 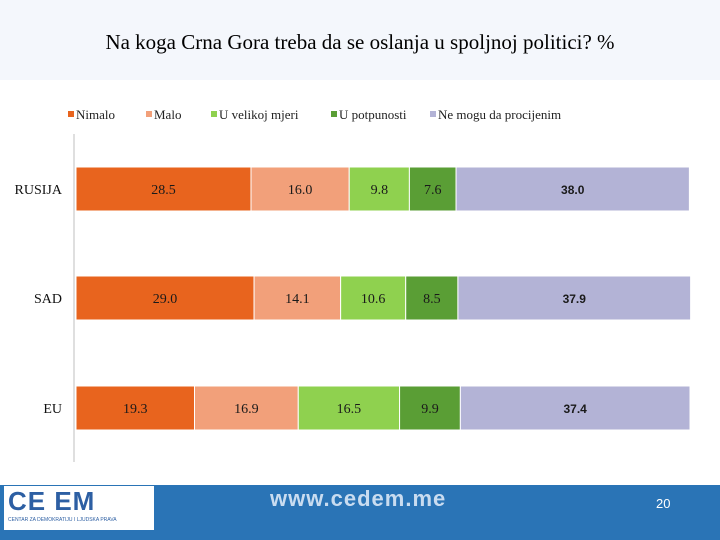 I want to click on category-label: EU, so click(x=52, y=409).